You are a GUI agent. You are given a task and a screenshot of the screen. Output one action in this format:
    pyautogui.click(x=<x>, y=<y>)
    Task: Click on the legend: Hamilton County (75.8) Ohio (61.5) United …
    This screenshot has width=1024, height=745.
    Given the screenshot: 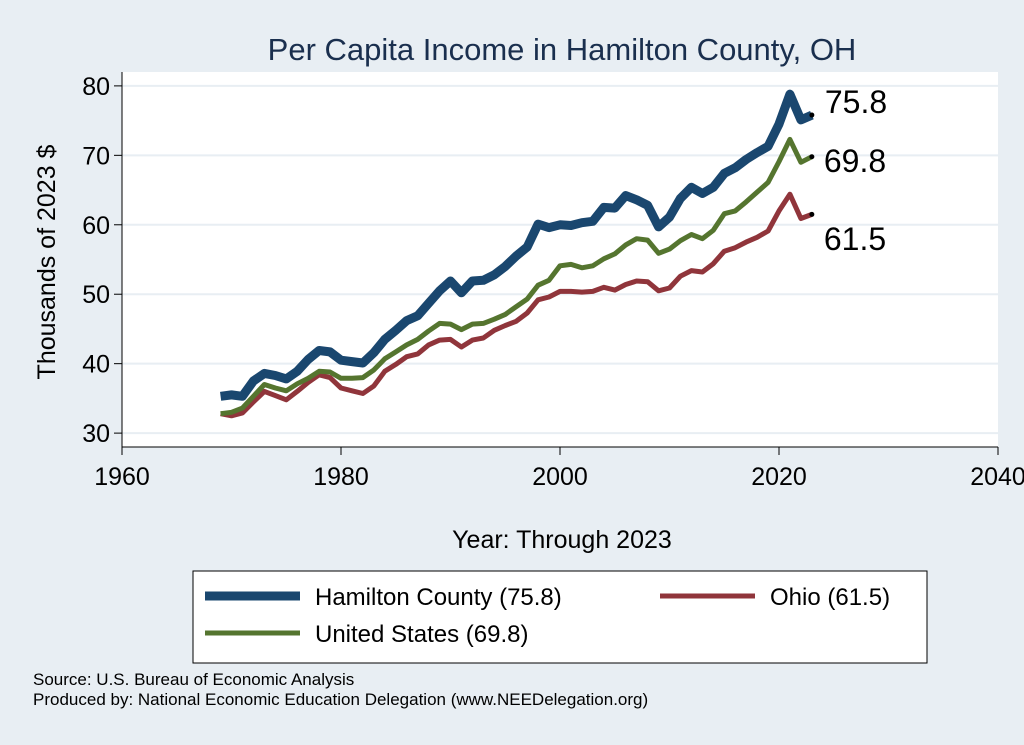 What is the action you would take?
    pyautogui.click(x=560, y=617)
    